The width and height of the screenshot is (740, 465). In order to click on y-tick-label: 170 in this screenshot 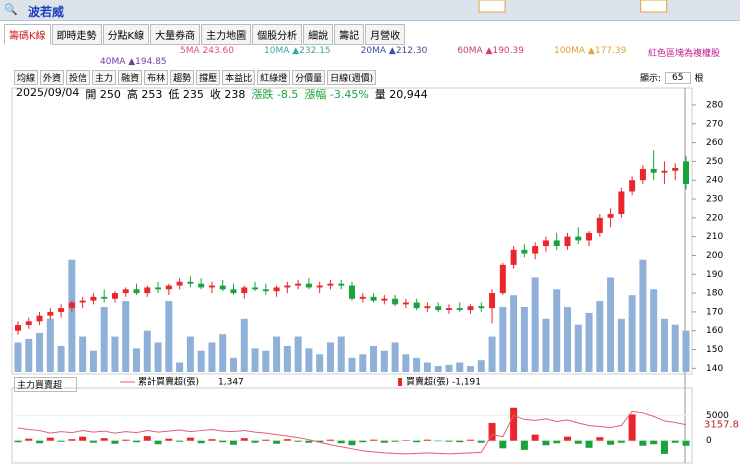, I will do `click(714, 312)`.